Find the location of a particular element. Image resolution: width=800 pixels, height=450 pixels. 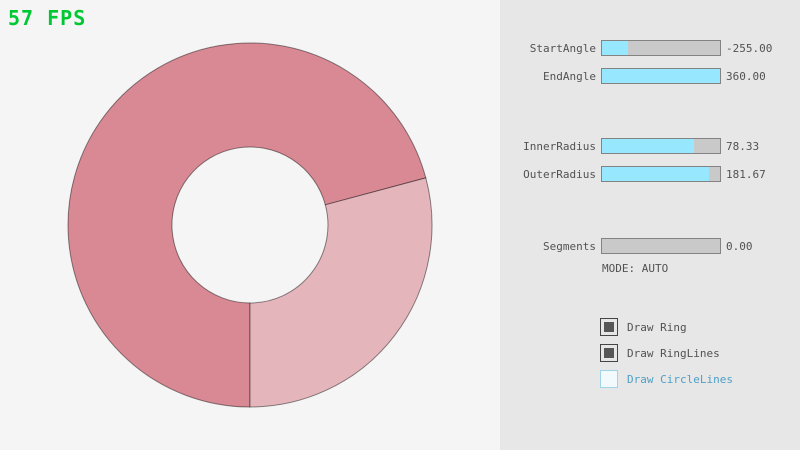

end-angle-value: 360.00 is located at coordinates (746, 76).